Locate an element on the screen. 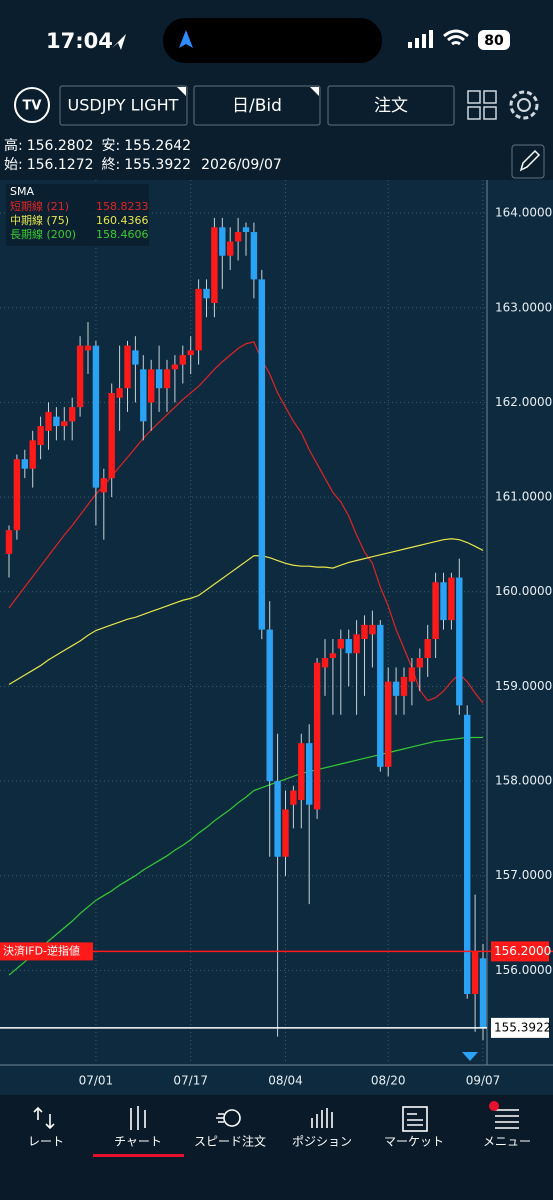 The height and width of the screenshot is (1200, 553). last-price-label: 155.3922 is located at coordinates (522, 1027).